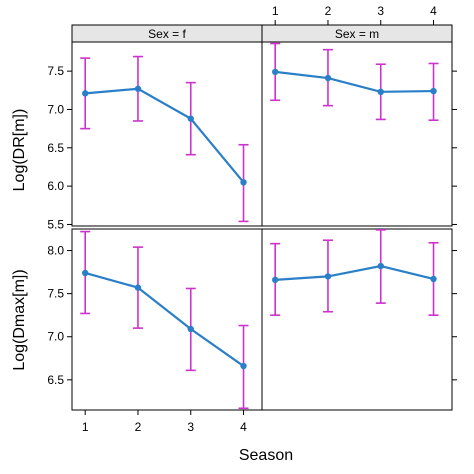  Describe the element at coordinates (266, 455) in the screenshot. I see `x-axis-label: Season` at that location.